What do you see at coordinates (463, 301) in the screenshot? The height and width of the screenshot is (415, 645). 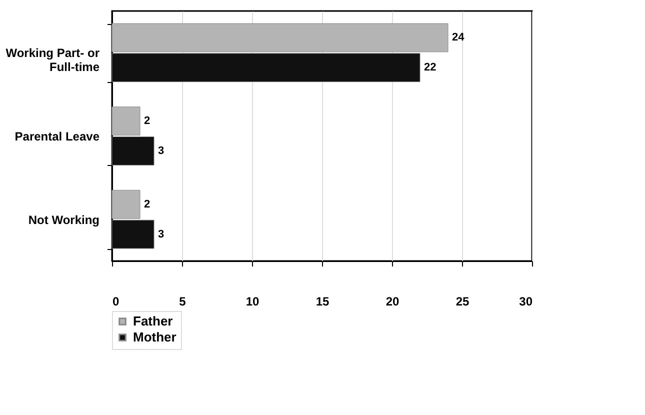 I see `x-tick-label: 25` at bounding box center [463, 301].